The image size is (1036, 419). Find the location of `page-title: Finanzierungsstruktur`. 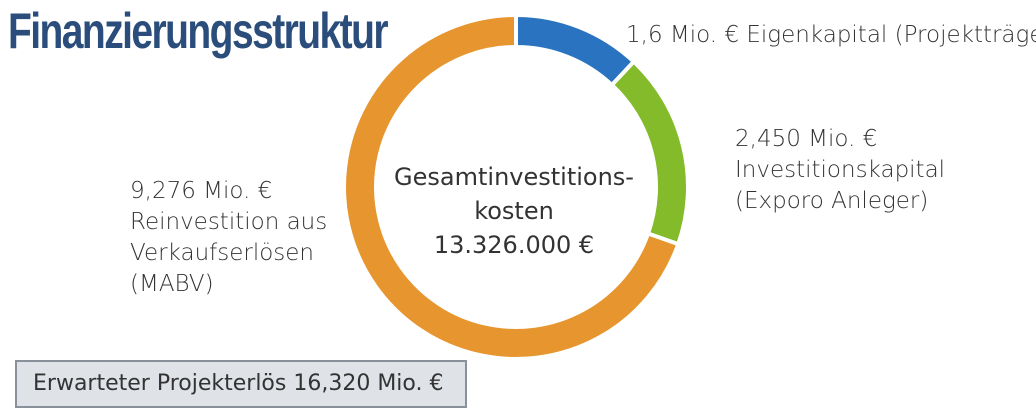

page-title: Finanzierungsstruktur is located at coordinates (198, 31).